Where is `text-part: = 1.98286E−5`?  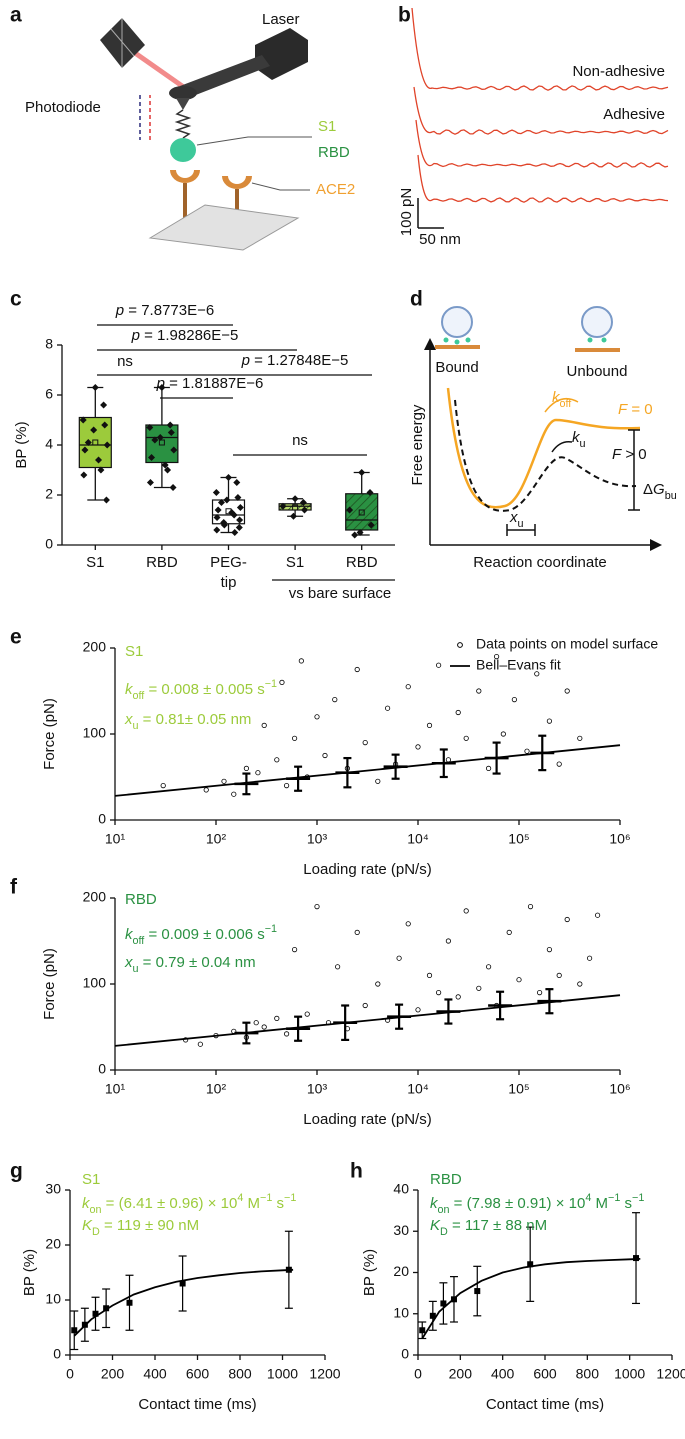
text-part: = 1.98286E−5 is located at coordinates (189, 335).